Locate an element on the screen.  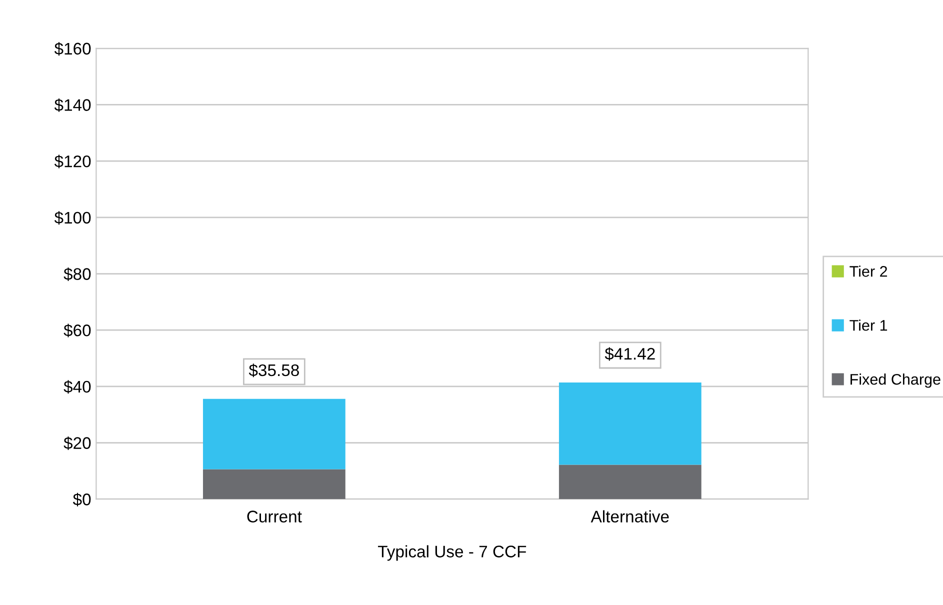
y-tick-label: $80 is located at coordinates (77, 274).